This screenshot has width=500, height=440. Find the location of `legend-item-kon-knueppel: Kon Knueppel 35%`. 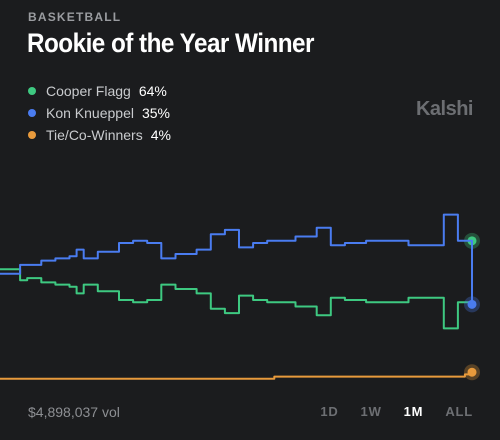

legend-item-kon-knueppel: Kon Knueppel 35% is located at coordinates (99, 113).